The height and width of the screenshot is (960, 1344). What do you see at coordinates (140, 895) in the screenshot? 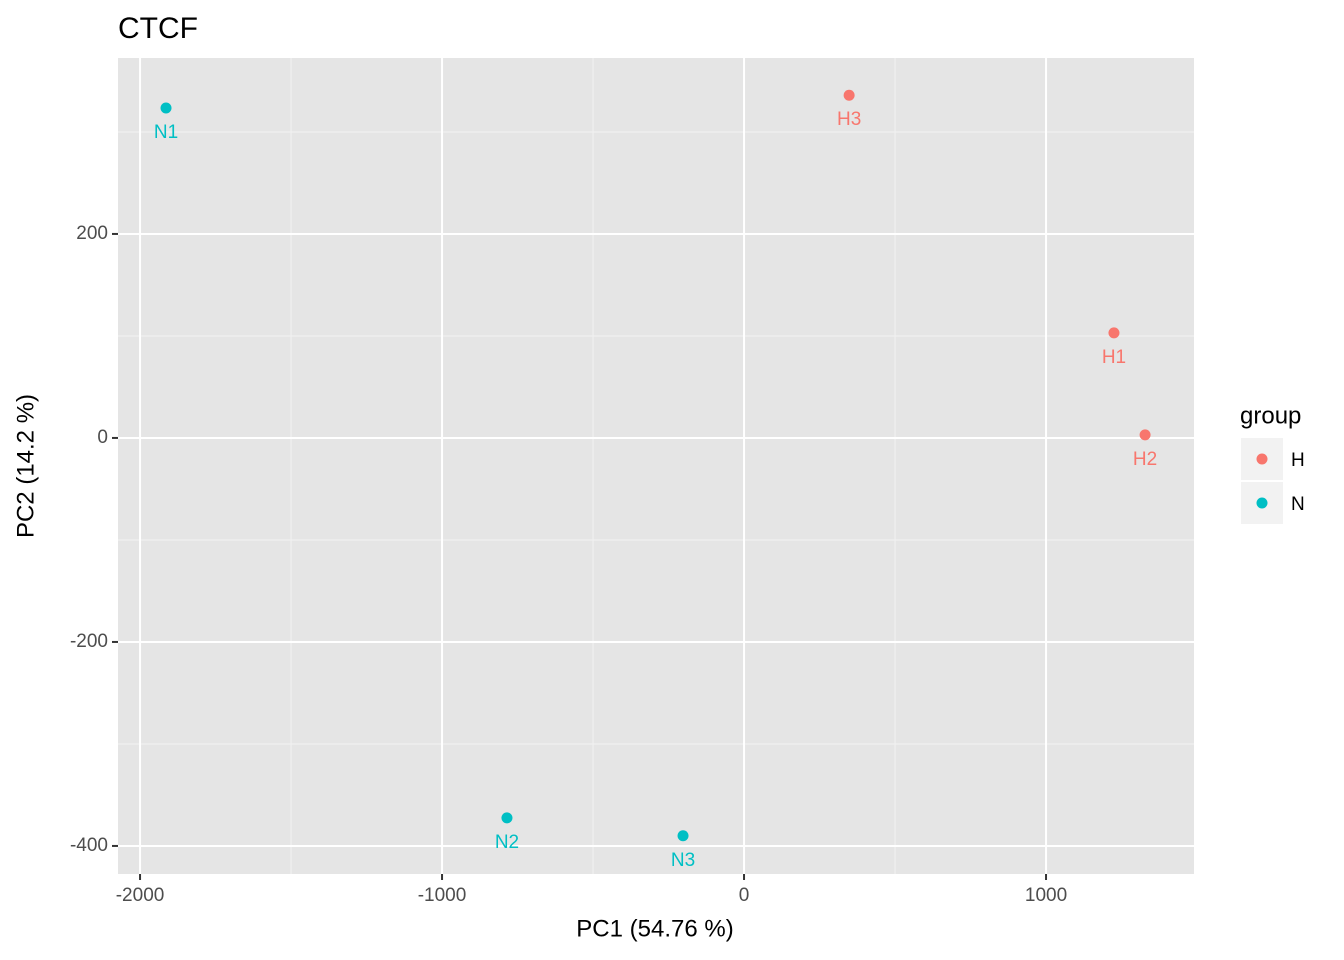
I see `x-tick-label: -2000` at bounding box center [140, 895].